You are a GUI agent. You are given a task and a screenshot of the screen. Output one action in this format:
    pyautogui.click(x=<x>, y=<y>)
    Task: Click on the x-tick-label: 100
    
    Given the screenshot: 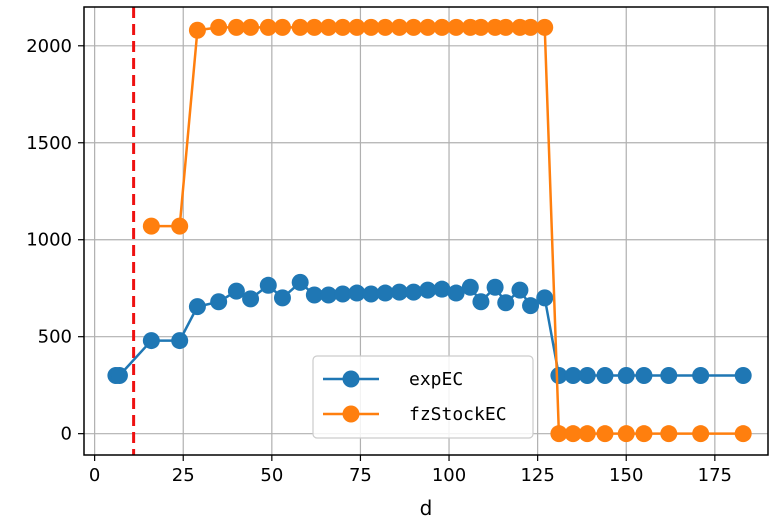 What is the action you would take?
    pyautogui.click(x=449, y=475)
    